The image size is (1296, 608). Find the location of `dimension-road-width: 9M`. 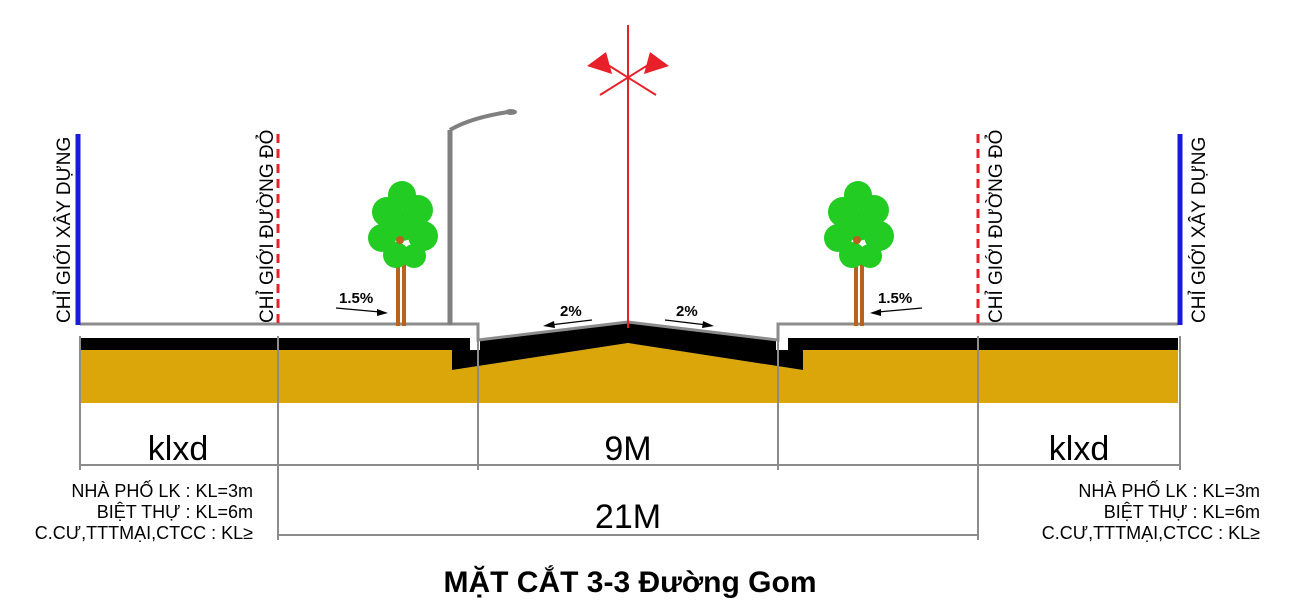

dimension-road-width: 9M is located at coordinates (627, 449).